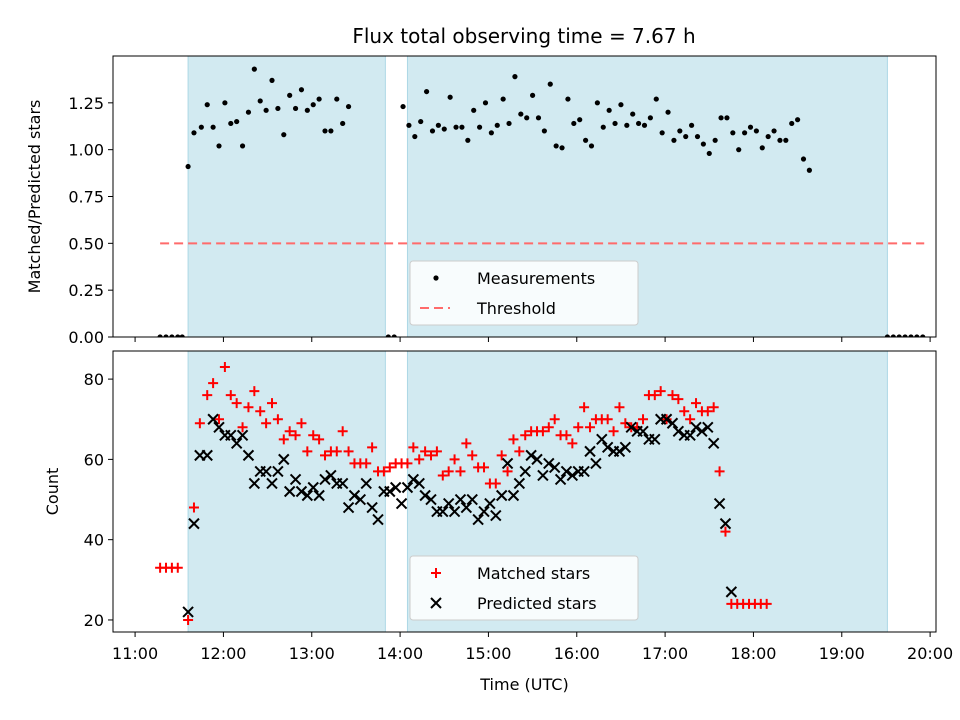 The height and width of the screenshot is (720, 960). What do you see at coordinates (94, 379) in the screenshot?
I see `y-tick-label: 80` at bounding box center [94, 379].